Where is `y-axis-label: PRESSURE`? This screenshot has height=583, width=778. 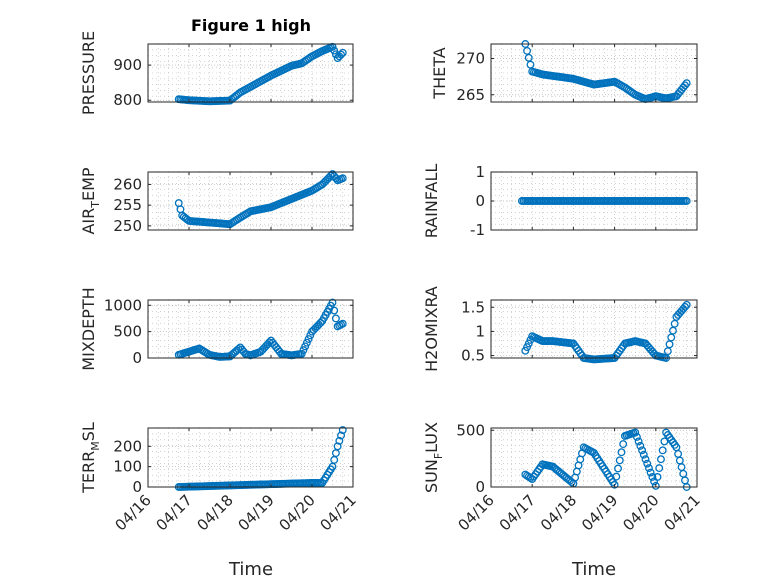 y-axis-label: PRESSURE is located at coordinates (88, 73).